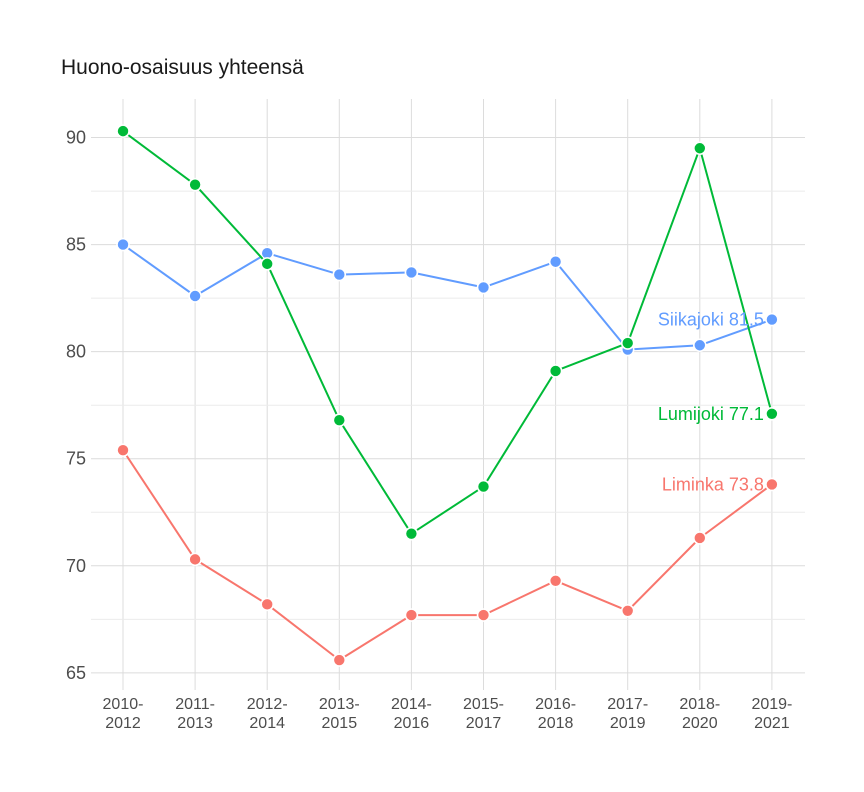 This screenshot has width=864, height=792. I want to click on x-tick-label-line: 2015-, so click(483, 704).